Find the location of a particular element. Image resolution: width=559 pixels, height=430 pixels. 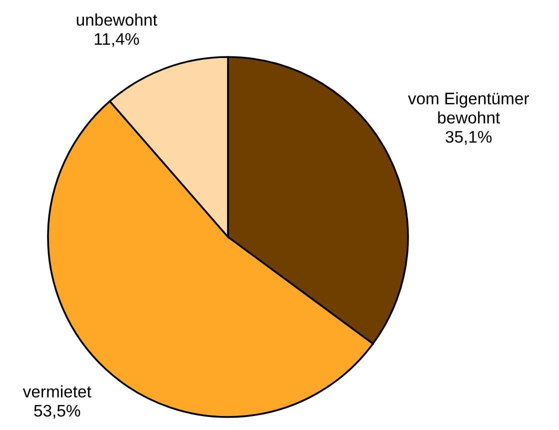

slice-label: vom Eigentümer bewohnt is located at coordinates (468, 108).